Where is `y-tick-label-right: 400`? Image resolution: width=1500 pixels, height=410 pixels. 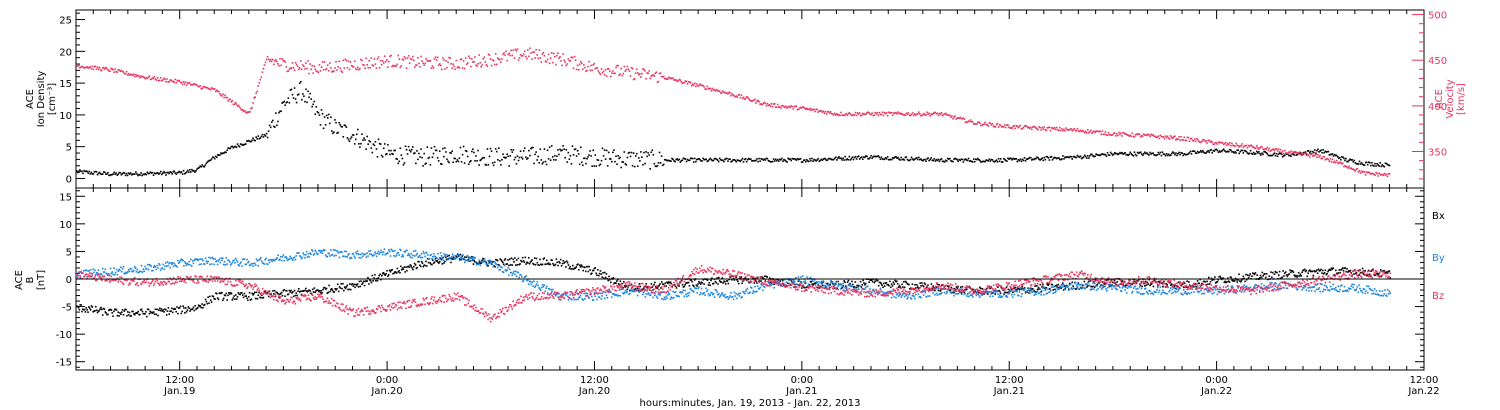
y-tick-label-right: 400 is located at coordinates (1437, 107).